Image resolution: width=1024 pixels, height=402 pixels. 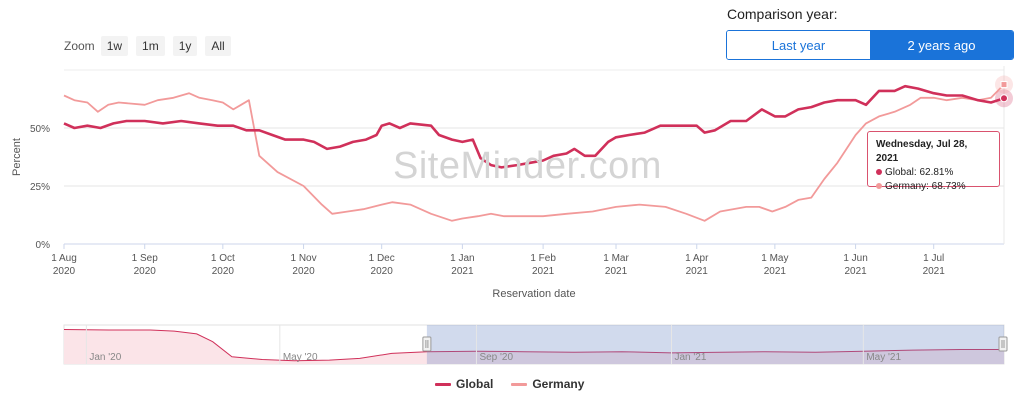 I want to click on x-tick-label: 1 Sep, so click(x=145, y=258).